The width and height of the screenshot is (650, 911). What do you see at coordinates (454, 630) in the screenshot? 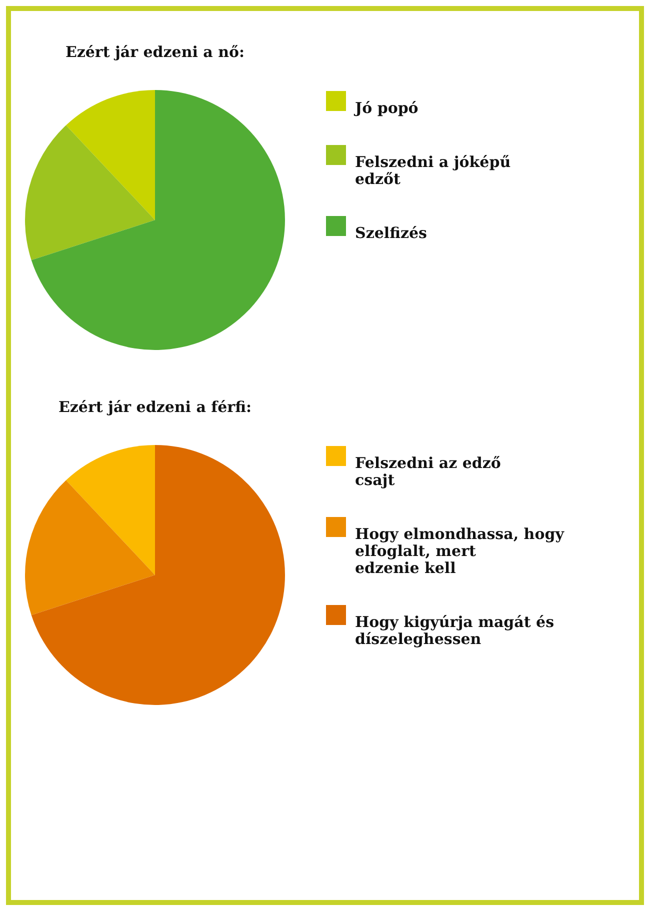
I see `legend-label: Hogy kigyúrja magát és díszeleghessen` at bounding box center [454, 630].